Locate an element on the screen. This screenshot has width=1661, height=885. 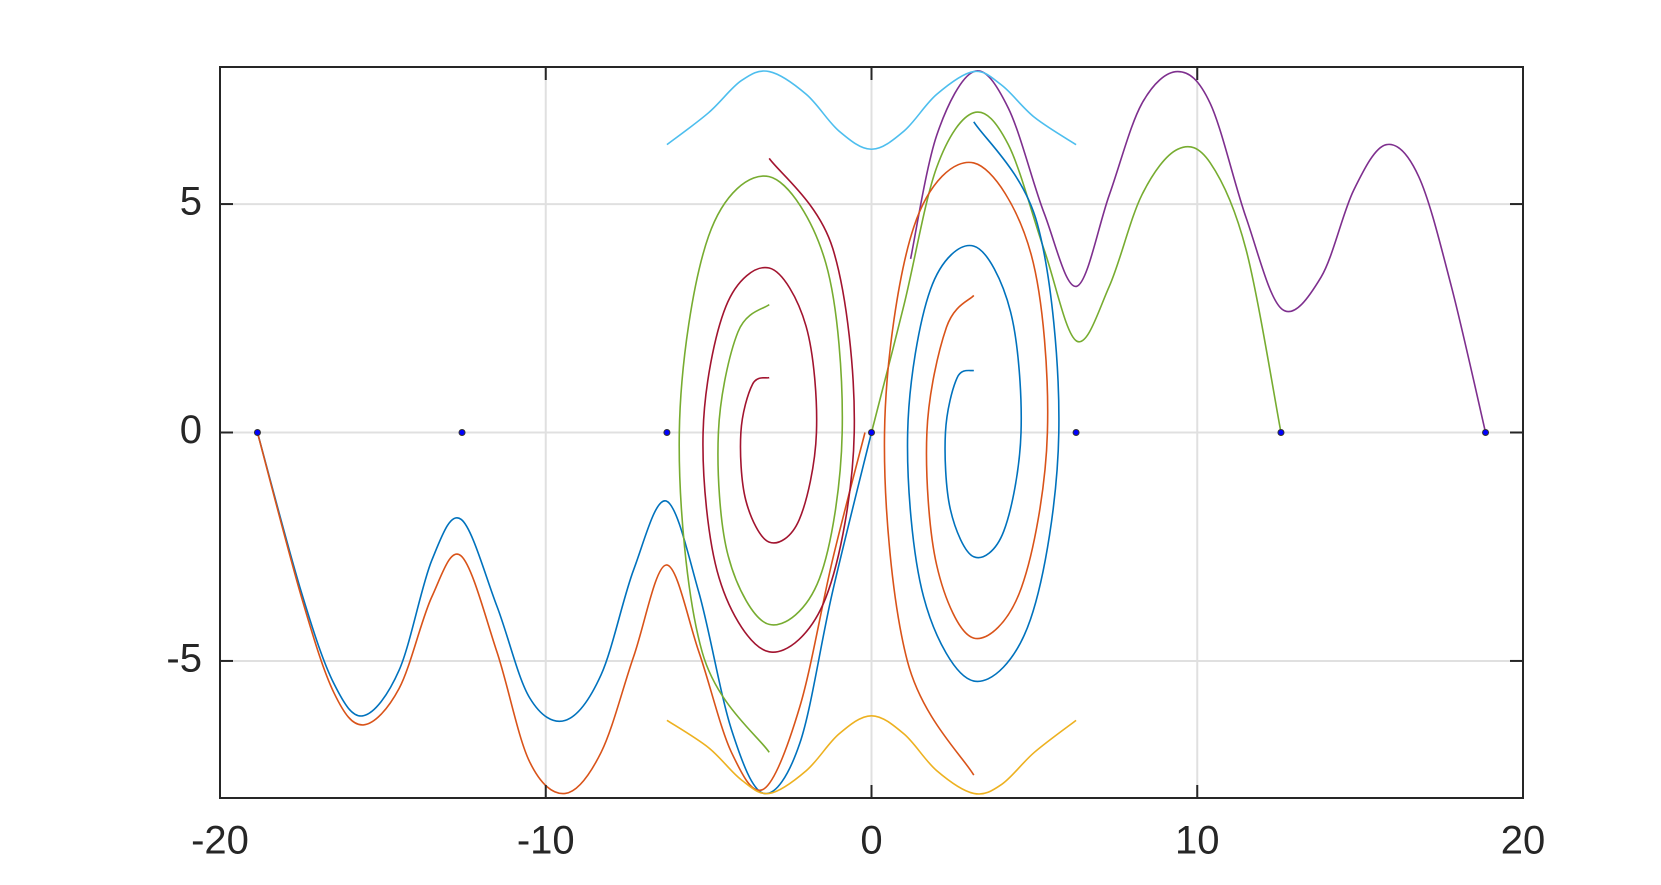
x-tick-label: 0 is located at coordinates (871, 841).